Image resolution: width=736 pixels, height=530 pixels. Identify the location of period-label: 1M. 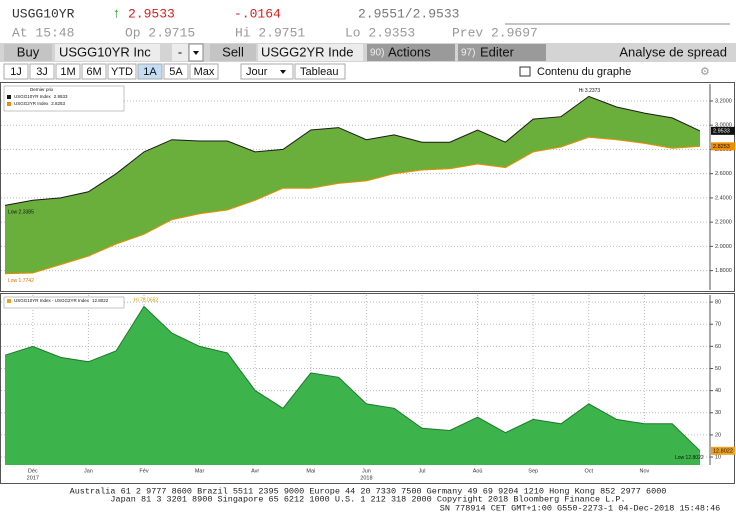
(67, 72).